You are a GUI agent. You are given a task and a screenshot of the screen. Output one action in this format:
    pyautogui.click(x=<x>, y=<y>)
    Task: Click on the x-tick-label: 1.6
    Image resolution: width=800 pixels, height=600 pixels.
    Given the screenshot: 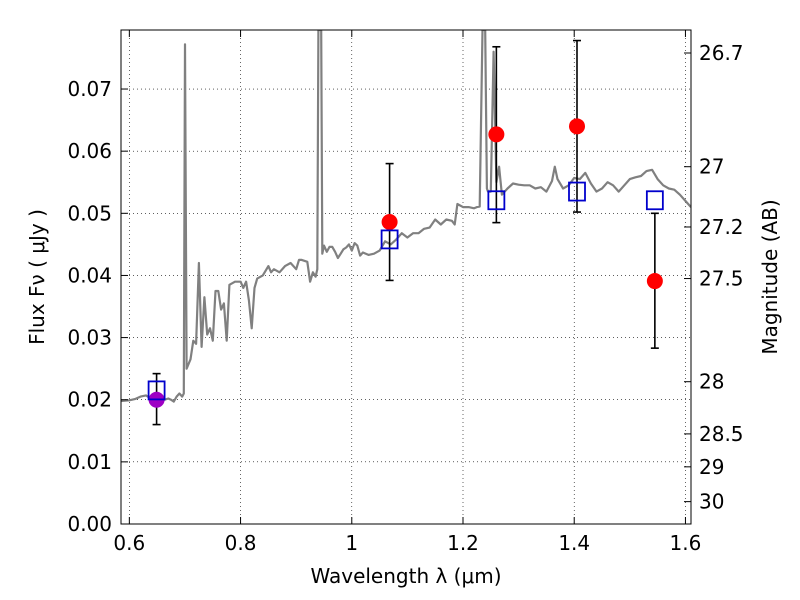 What is the action you would take?
    pyautogui.click(x=686, y=543)
    